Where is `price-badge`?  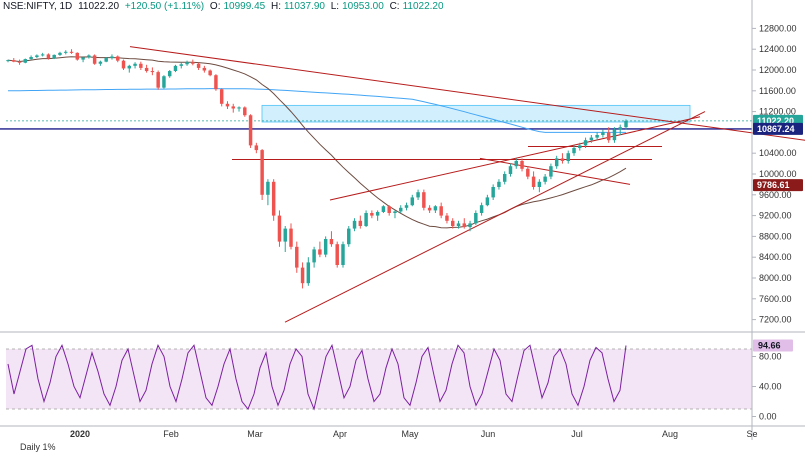
price-badge is located at coordinates (778, 185).